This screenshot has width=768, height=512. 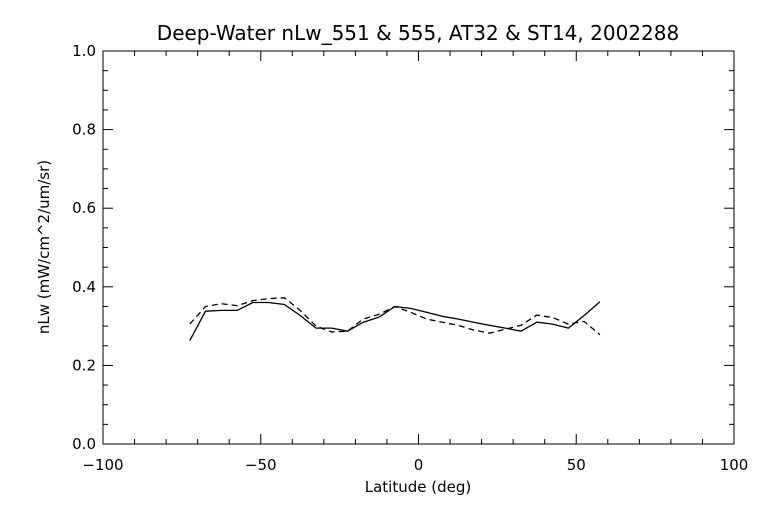 What do you see at coordinates (395, 316) in the screenshot?
I see `series-line-dashed` at bounding box center [395, 316].